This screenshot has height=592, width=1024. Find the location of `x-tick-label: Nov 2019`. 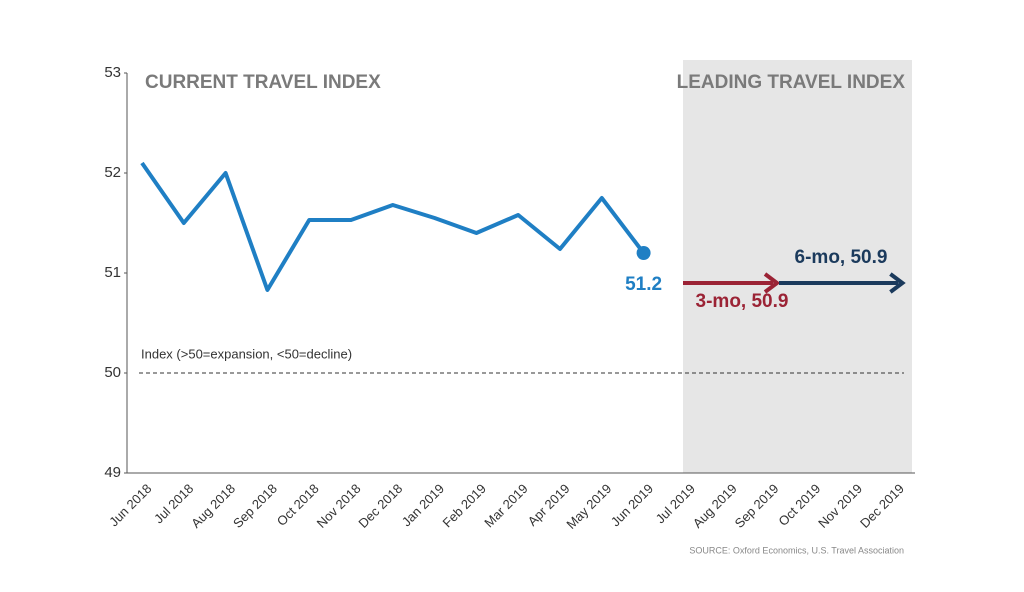

x-tick-label: Nov 2019 is located at coordinates (840, 506).